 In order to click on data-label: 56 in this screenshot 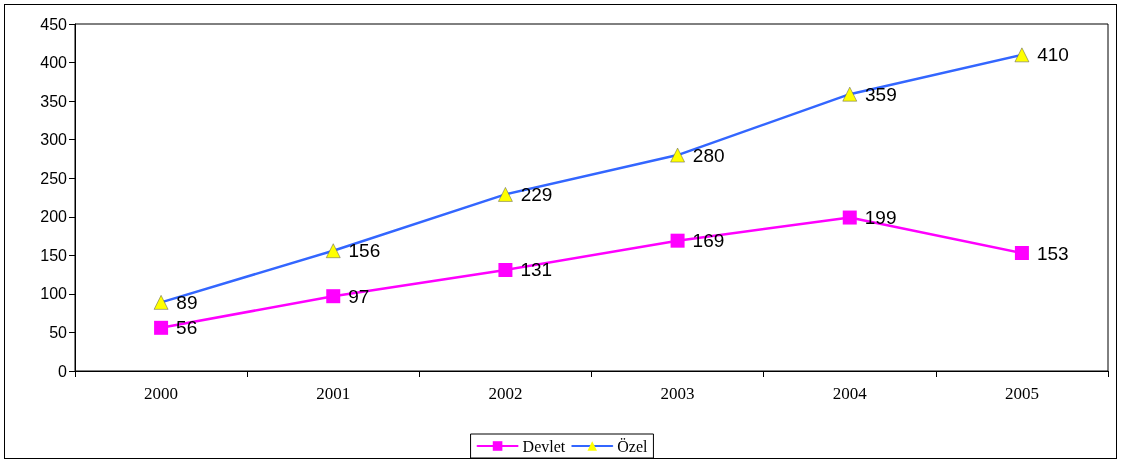, I will do `click(187, 328)`.